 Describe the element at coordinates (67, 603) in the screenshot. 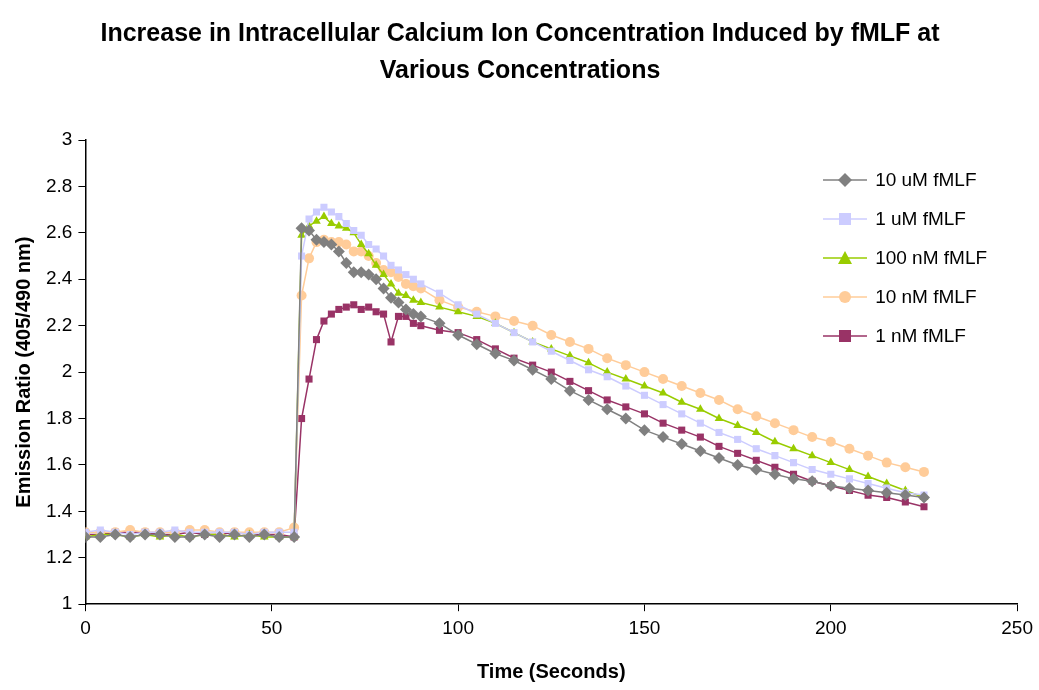

I see `y-tick-label: 1` at that location.